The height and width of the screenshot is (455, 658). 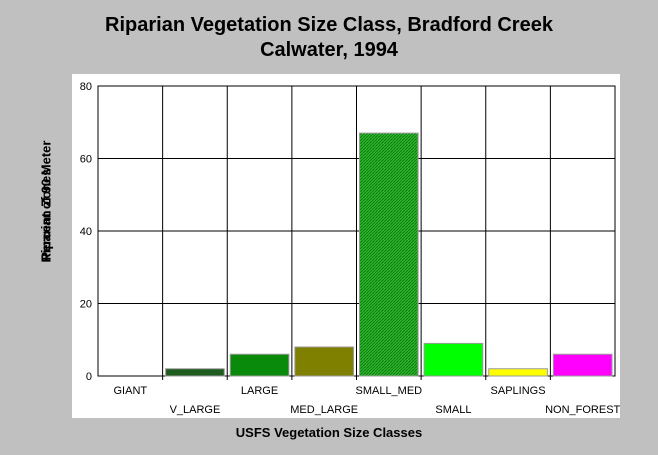 I want to click on y-tick-label: 40, so click(x=86, y=232).